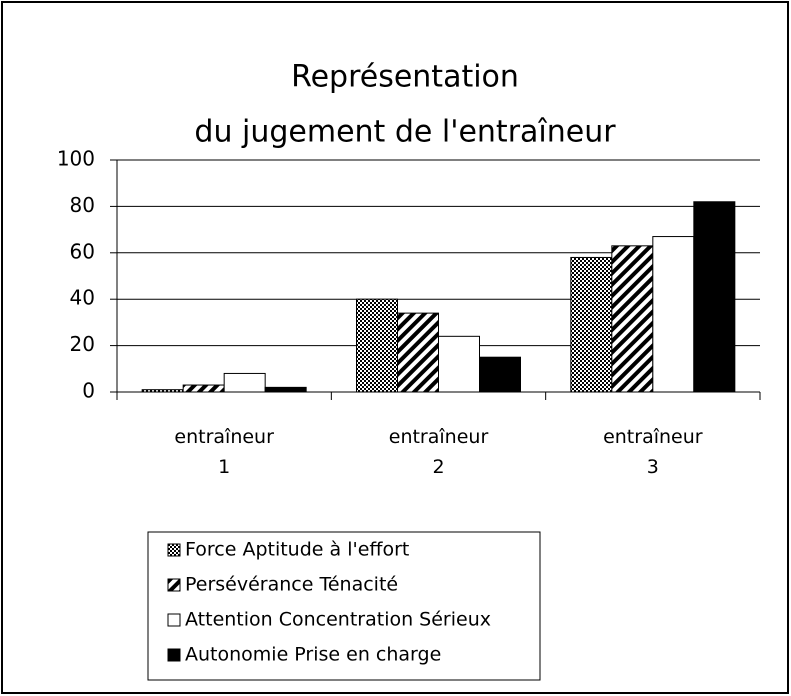 The height and width of the screenshot is (696, 791). I want to click on legend-label: Attention Concentration Sérieux, so click(338, 620).